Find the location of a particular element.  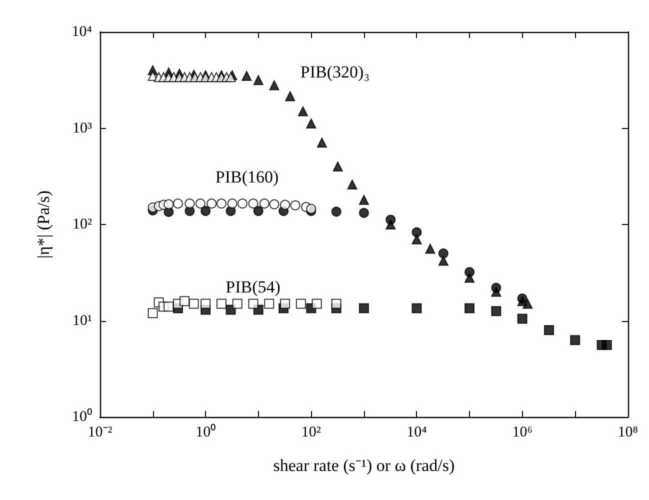

y-tick-label: 10⁰ is located at coordinates (82, 416).